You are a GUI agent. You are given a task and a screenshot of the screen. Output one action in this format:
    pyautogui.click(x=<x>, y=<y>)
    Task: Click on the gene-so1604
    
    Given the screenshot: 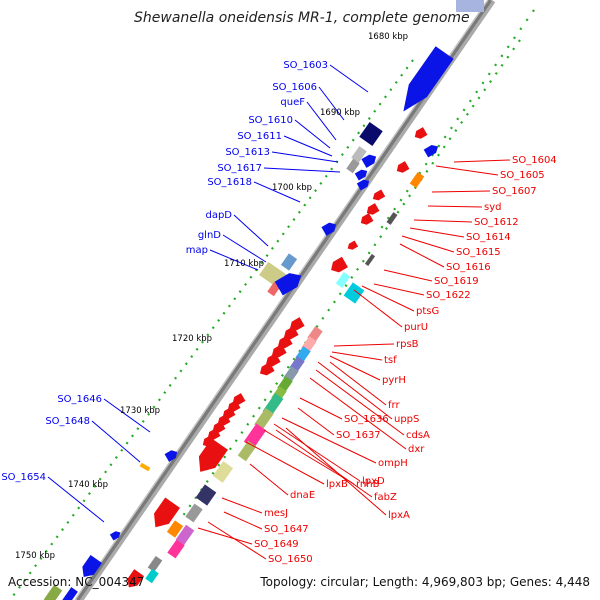 What is the action you would take?
    pyautogui.click(x=420, y=134)
    